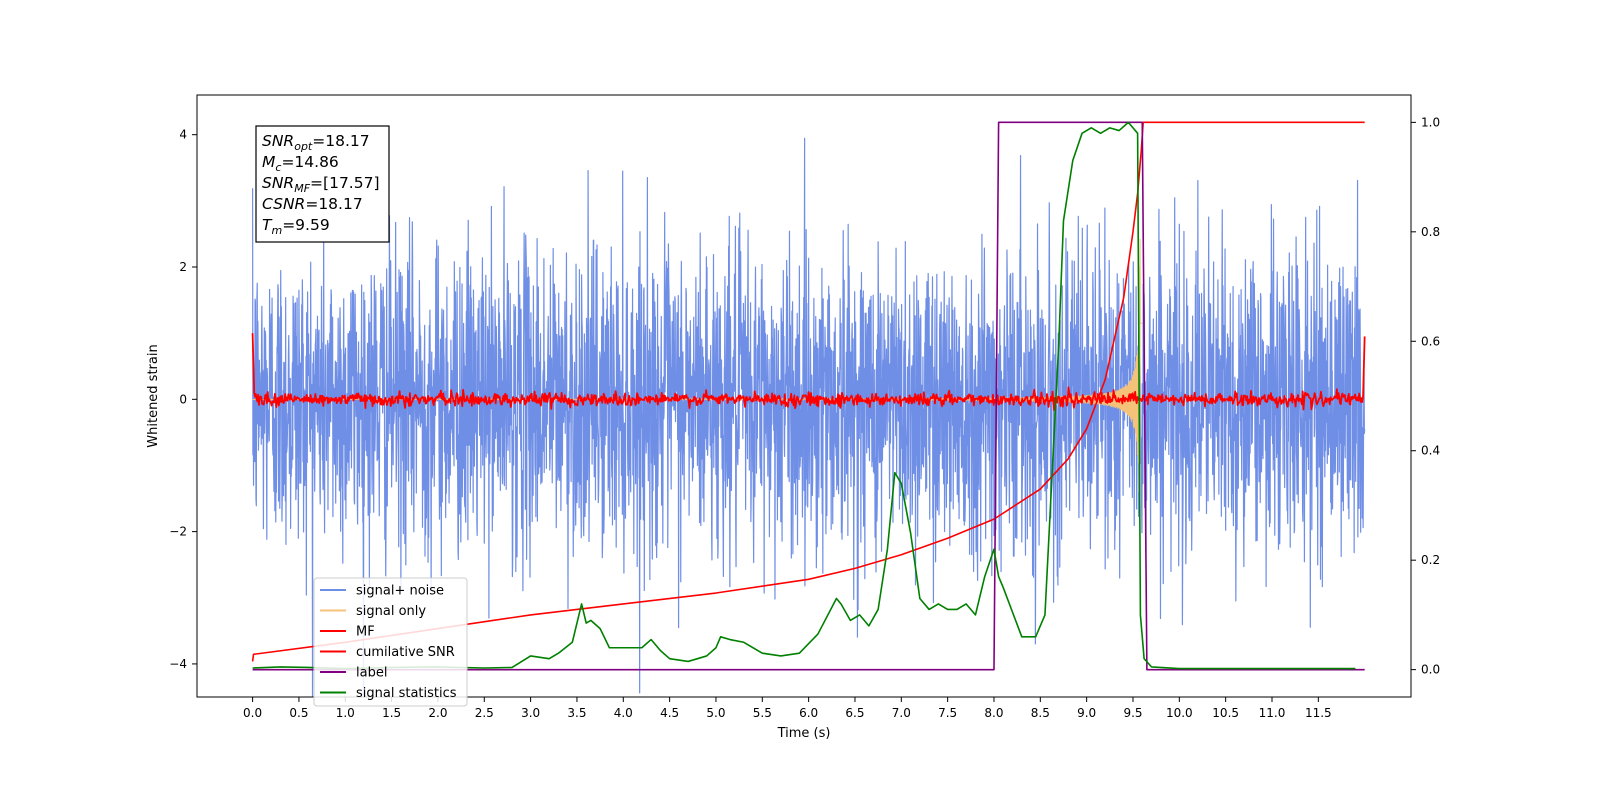 This screenshot has height=800, width=1600. I want to click on y-axis-right: 0.0 0.2 0.4 0.6 0.8 1.0, so click(1425, 396).